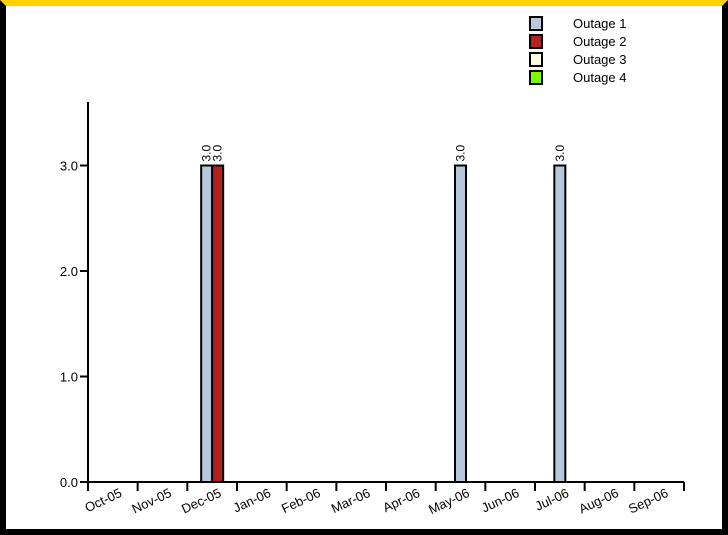 The width and height of the screenshot is (728, 535). Describe the element at coordinates (648, 500) in the screenshot. I see `x-tick-label: Sep-06` at that location.